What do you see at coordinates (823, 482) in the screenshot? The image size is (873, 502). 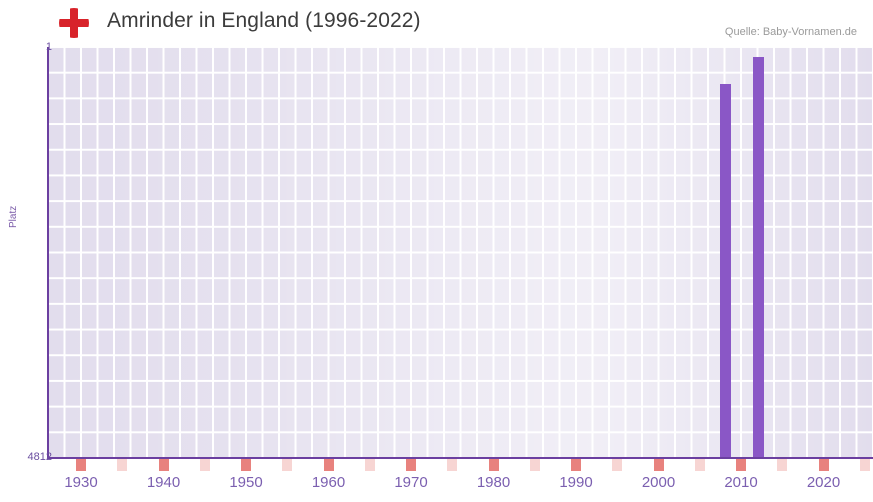 I see `x-axis-tick-label: 2020` at bounding box center [823, 482].